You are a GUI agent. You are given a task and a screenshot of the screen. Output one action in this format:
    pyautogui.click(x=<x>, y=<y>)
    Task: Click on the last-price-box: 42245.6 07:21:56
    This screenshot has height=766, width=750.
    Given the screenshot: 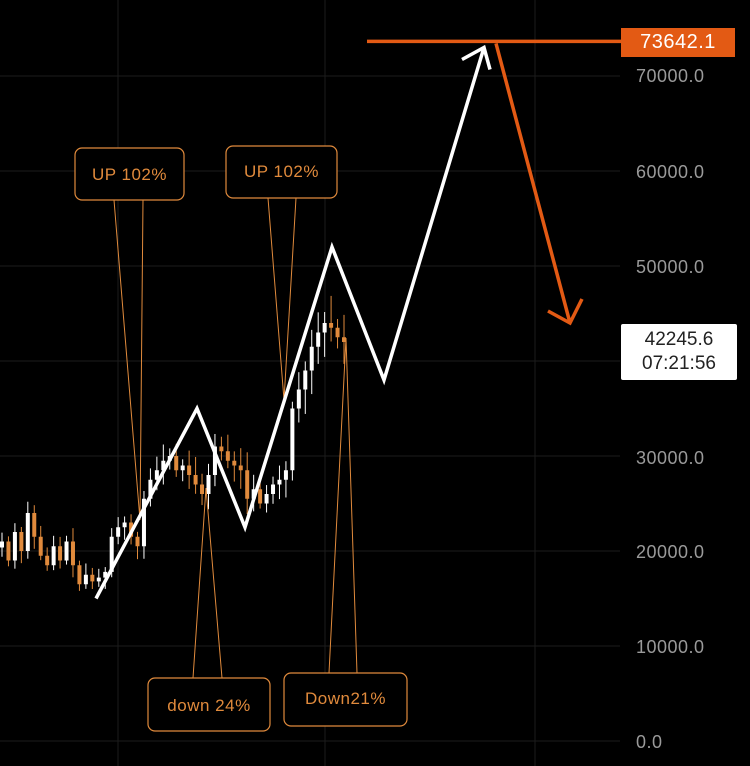 What is the action you would take?
    pyautogui.click(x=679, y=352)
    